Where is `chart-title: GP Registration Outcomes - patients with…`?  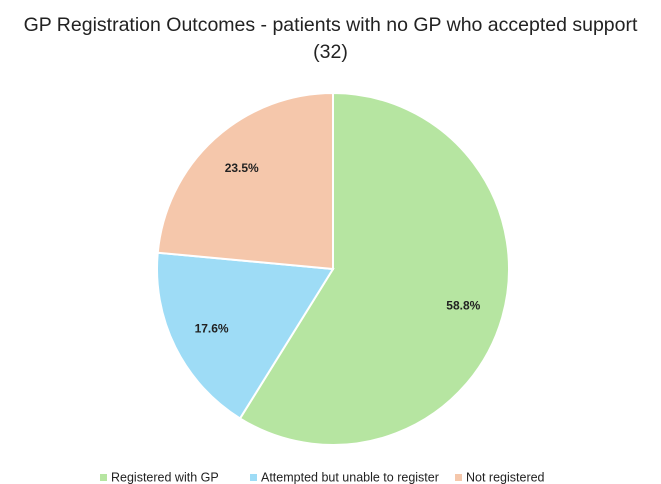 chart-title: GP Registration Outcomes - patients with… is located at coordinates (330, 38).